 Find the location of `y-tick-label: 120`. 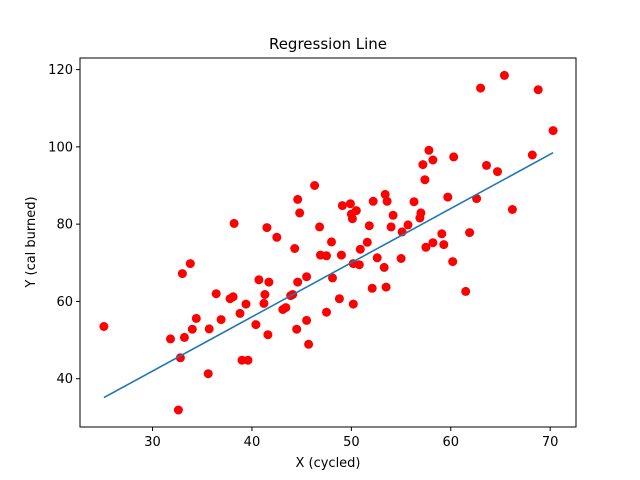

y-tick-label: 120 is located at coordinates (60, 70).